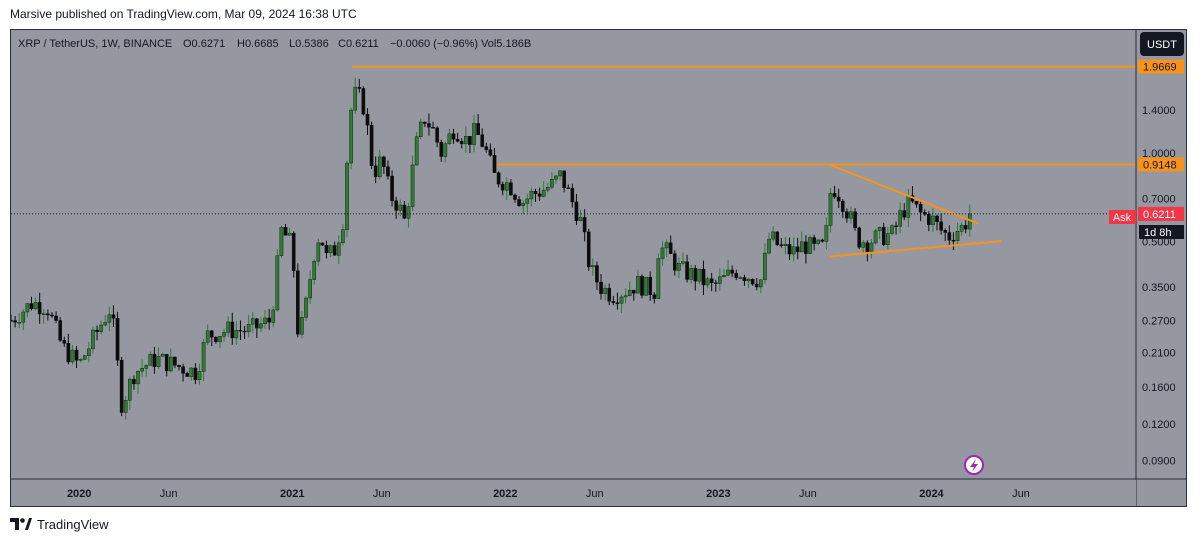 The image size is (1200, 542). What do you see at coordinates (1160, 68) in the screenshot?
I see `price-badge-label: 1.9669` at bounding box center [1160, 68].